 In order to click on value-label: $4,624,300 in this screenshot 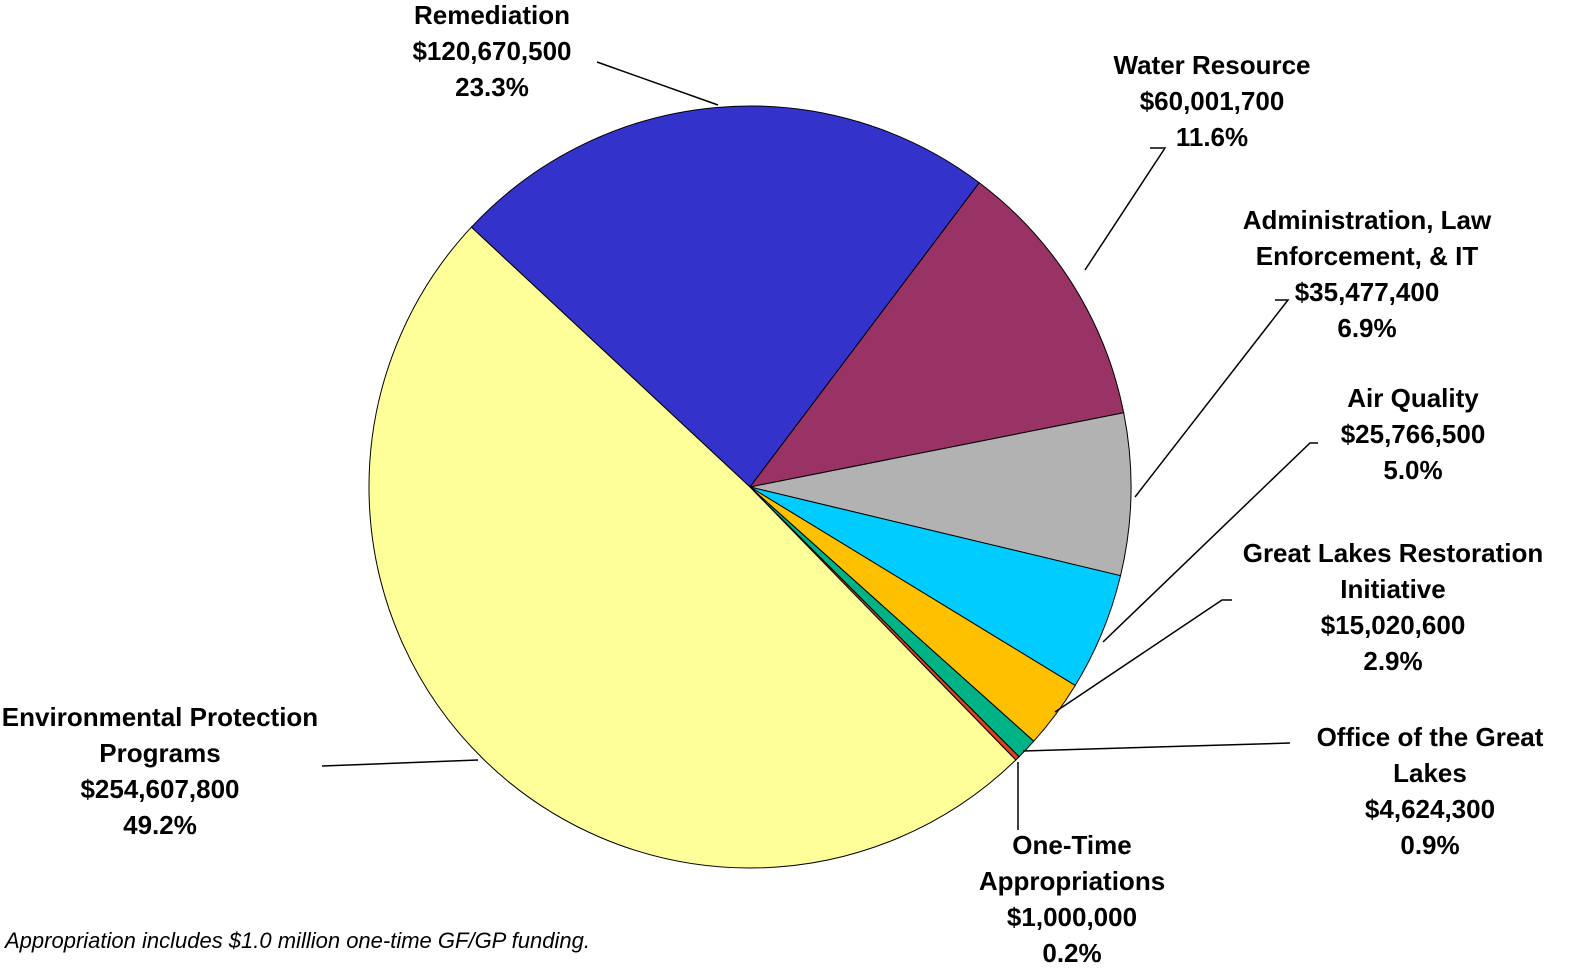, I will do `click(1430, 809)`.